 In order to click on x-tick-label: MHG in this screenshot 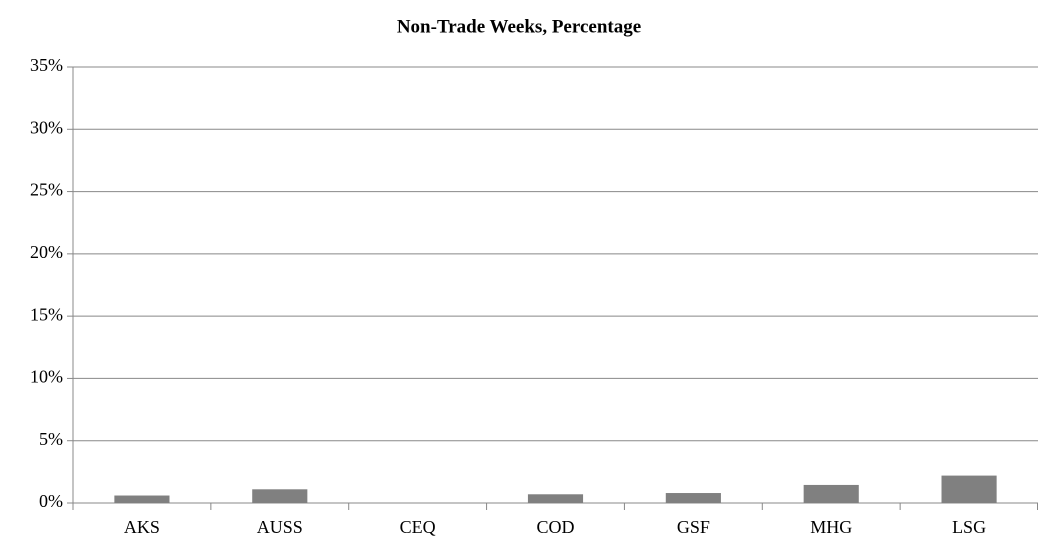, I will do `click(831, 527)`.